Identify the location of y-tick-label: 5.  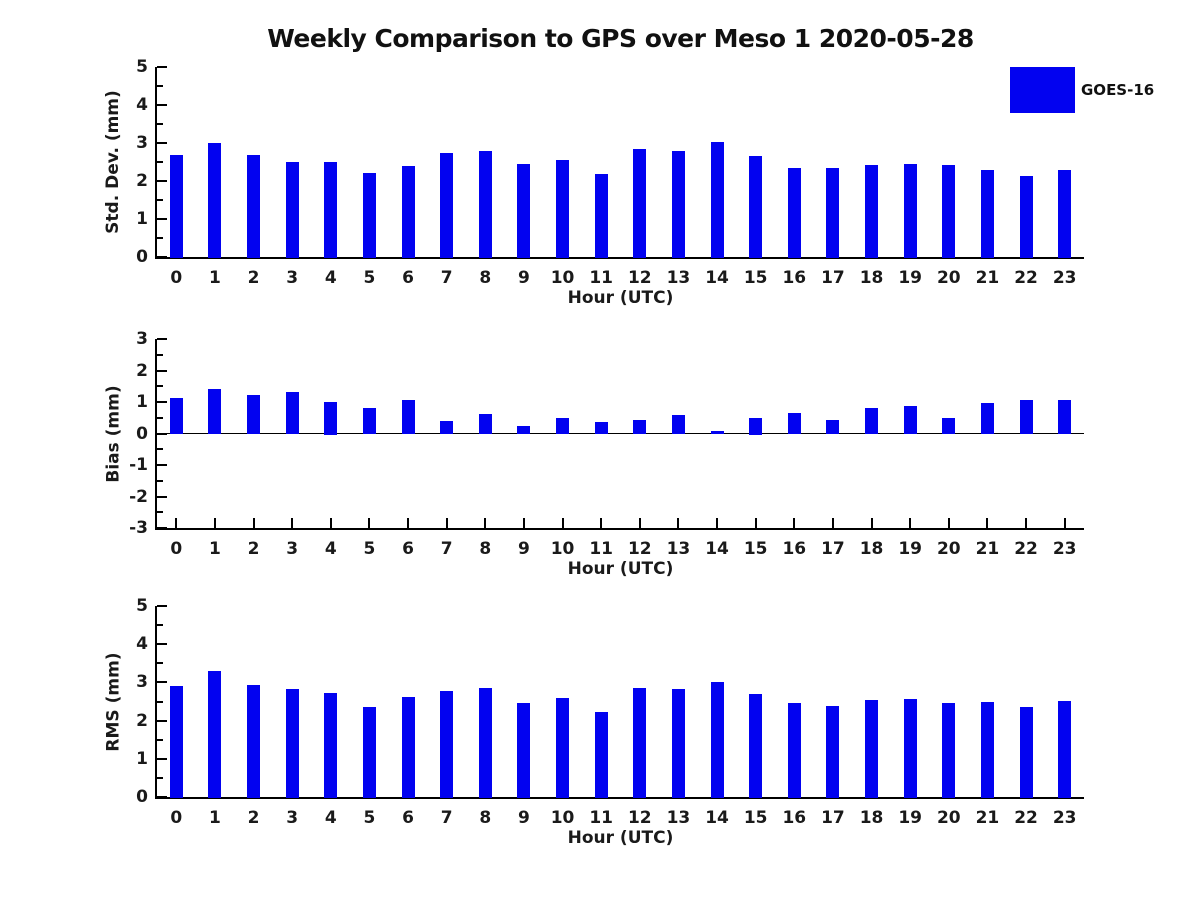
(142, 67).